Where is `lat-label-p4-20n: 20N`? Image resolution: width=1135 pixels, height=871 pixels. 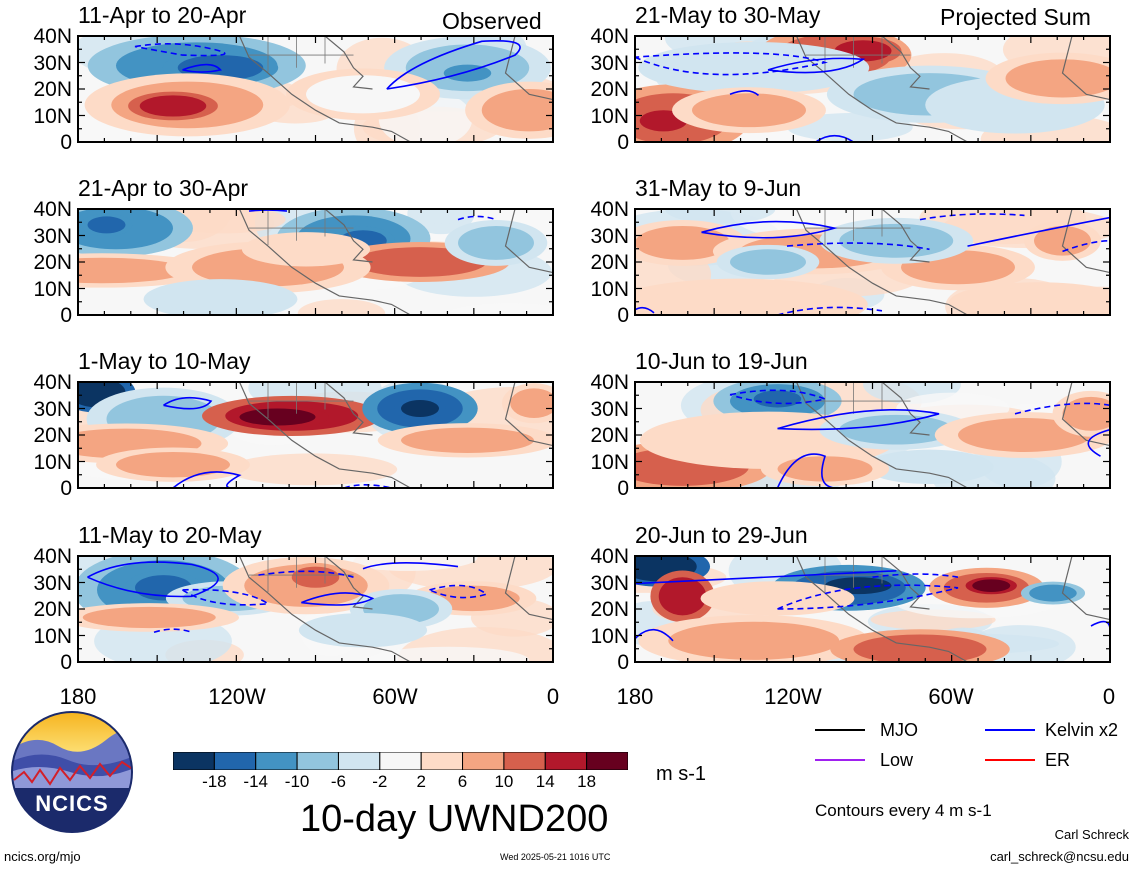
lat-label-p4-20n: 20N is located at coordinates (52, 609).